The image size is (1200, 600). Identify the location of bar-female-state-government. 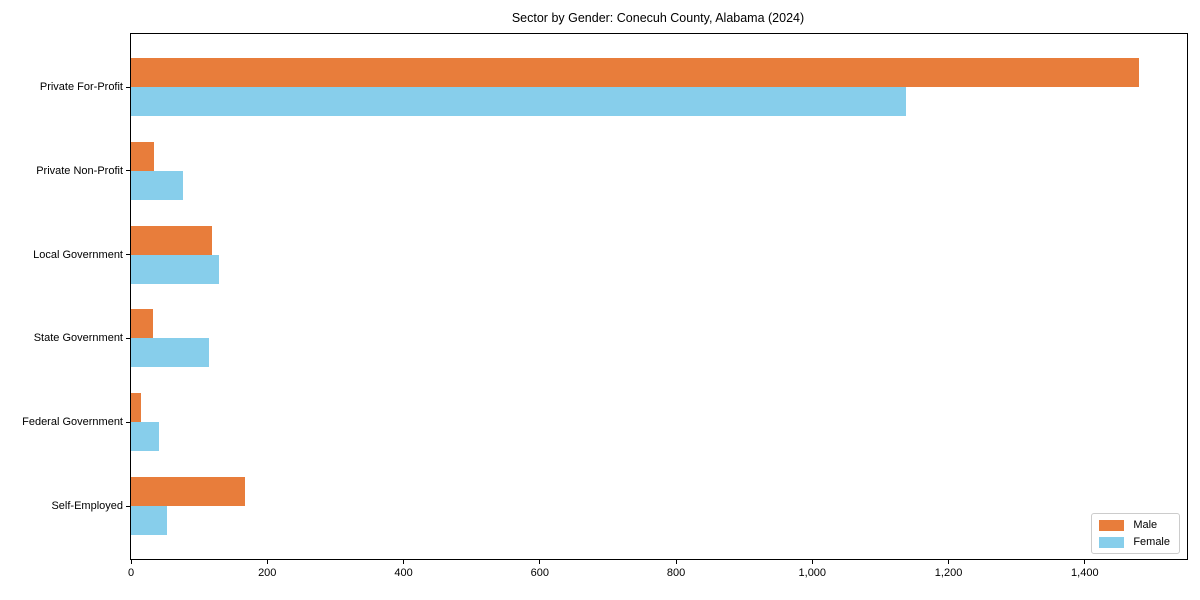
(170, 353).